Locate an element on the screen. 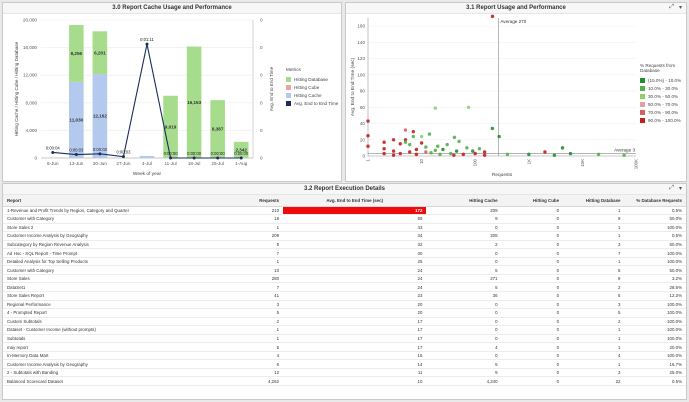 The image size is (689, 402). table-cell: 210 is located at coordinates (259, 211).